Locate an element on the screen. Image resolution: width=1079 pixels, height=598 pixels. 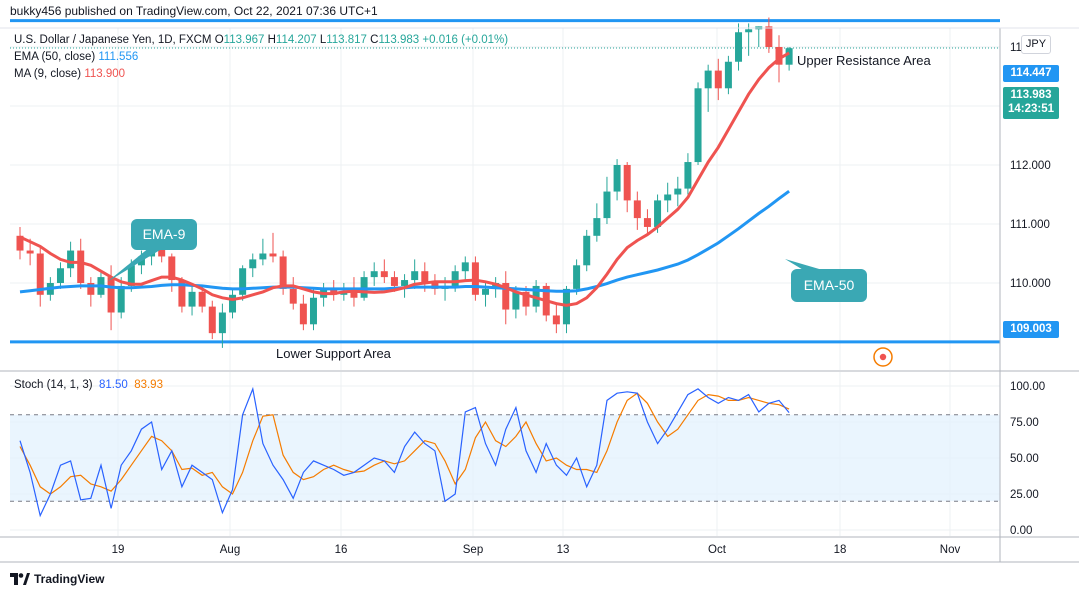
stoch-tick-label: 50.00 is located at coordinates (1024, 459).